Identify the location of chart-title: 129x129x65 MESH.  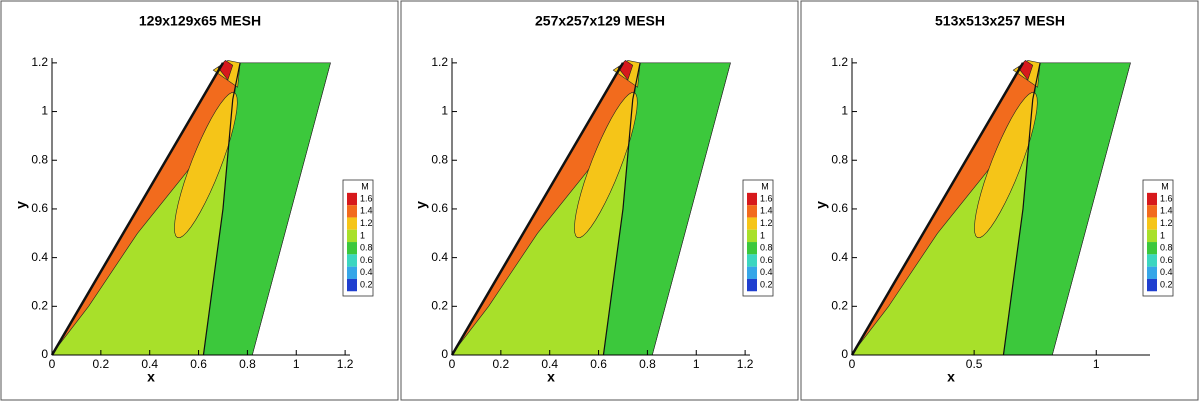
(200, 21).